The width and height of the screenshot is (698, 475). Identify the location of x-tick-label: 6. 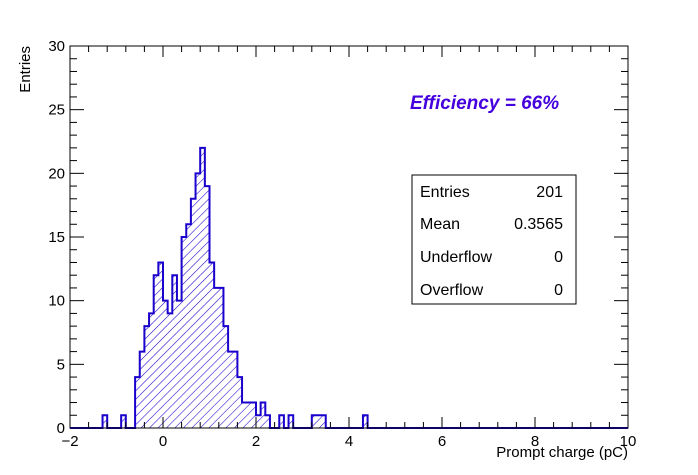
(442, 441).